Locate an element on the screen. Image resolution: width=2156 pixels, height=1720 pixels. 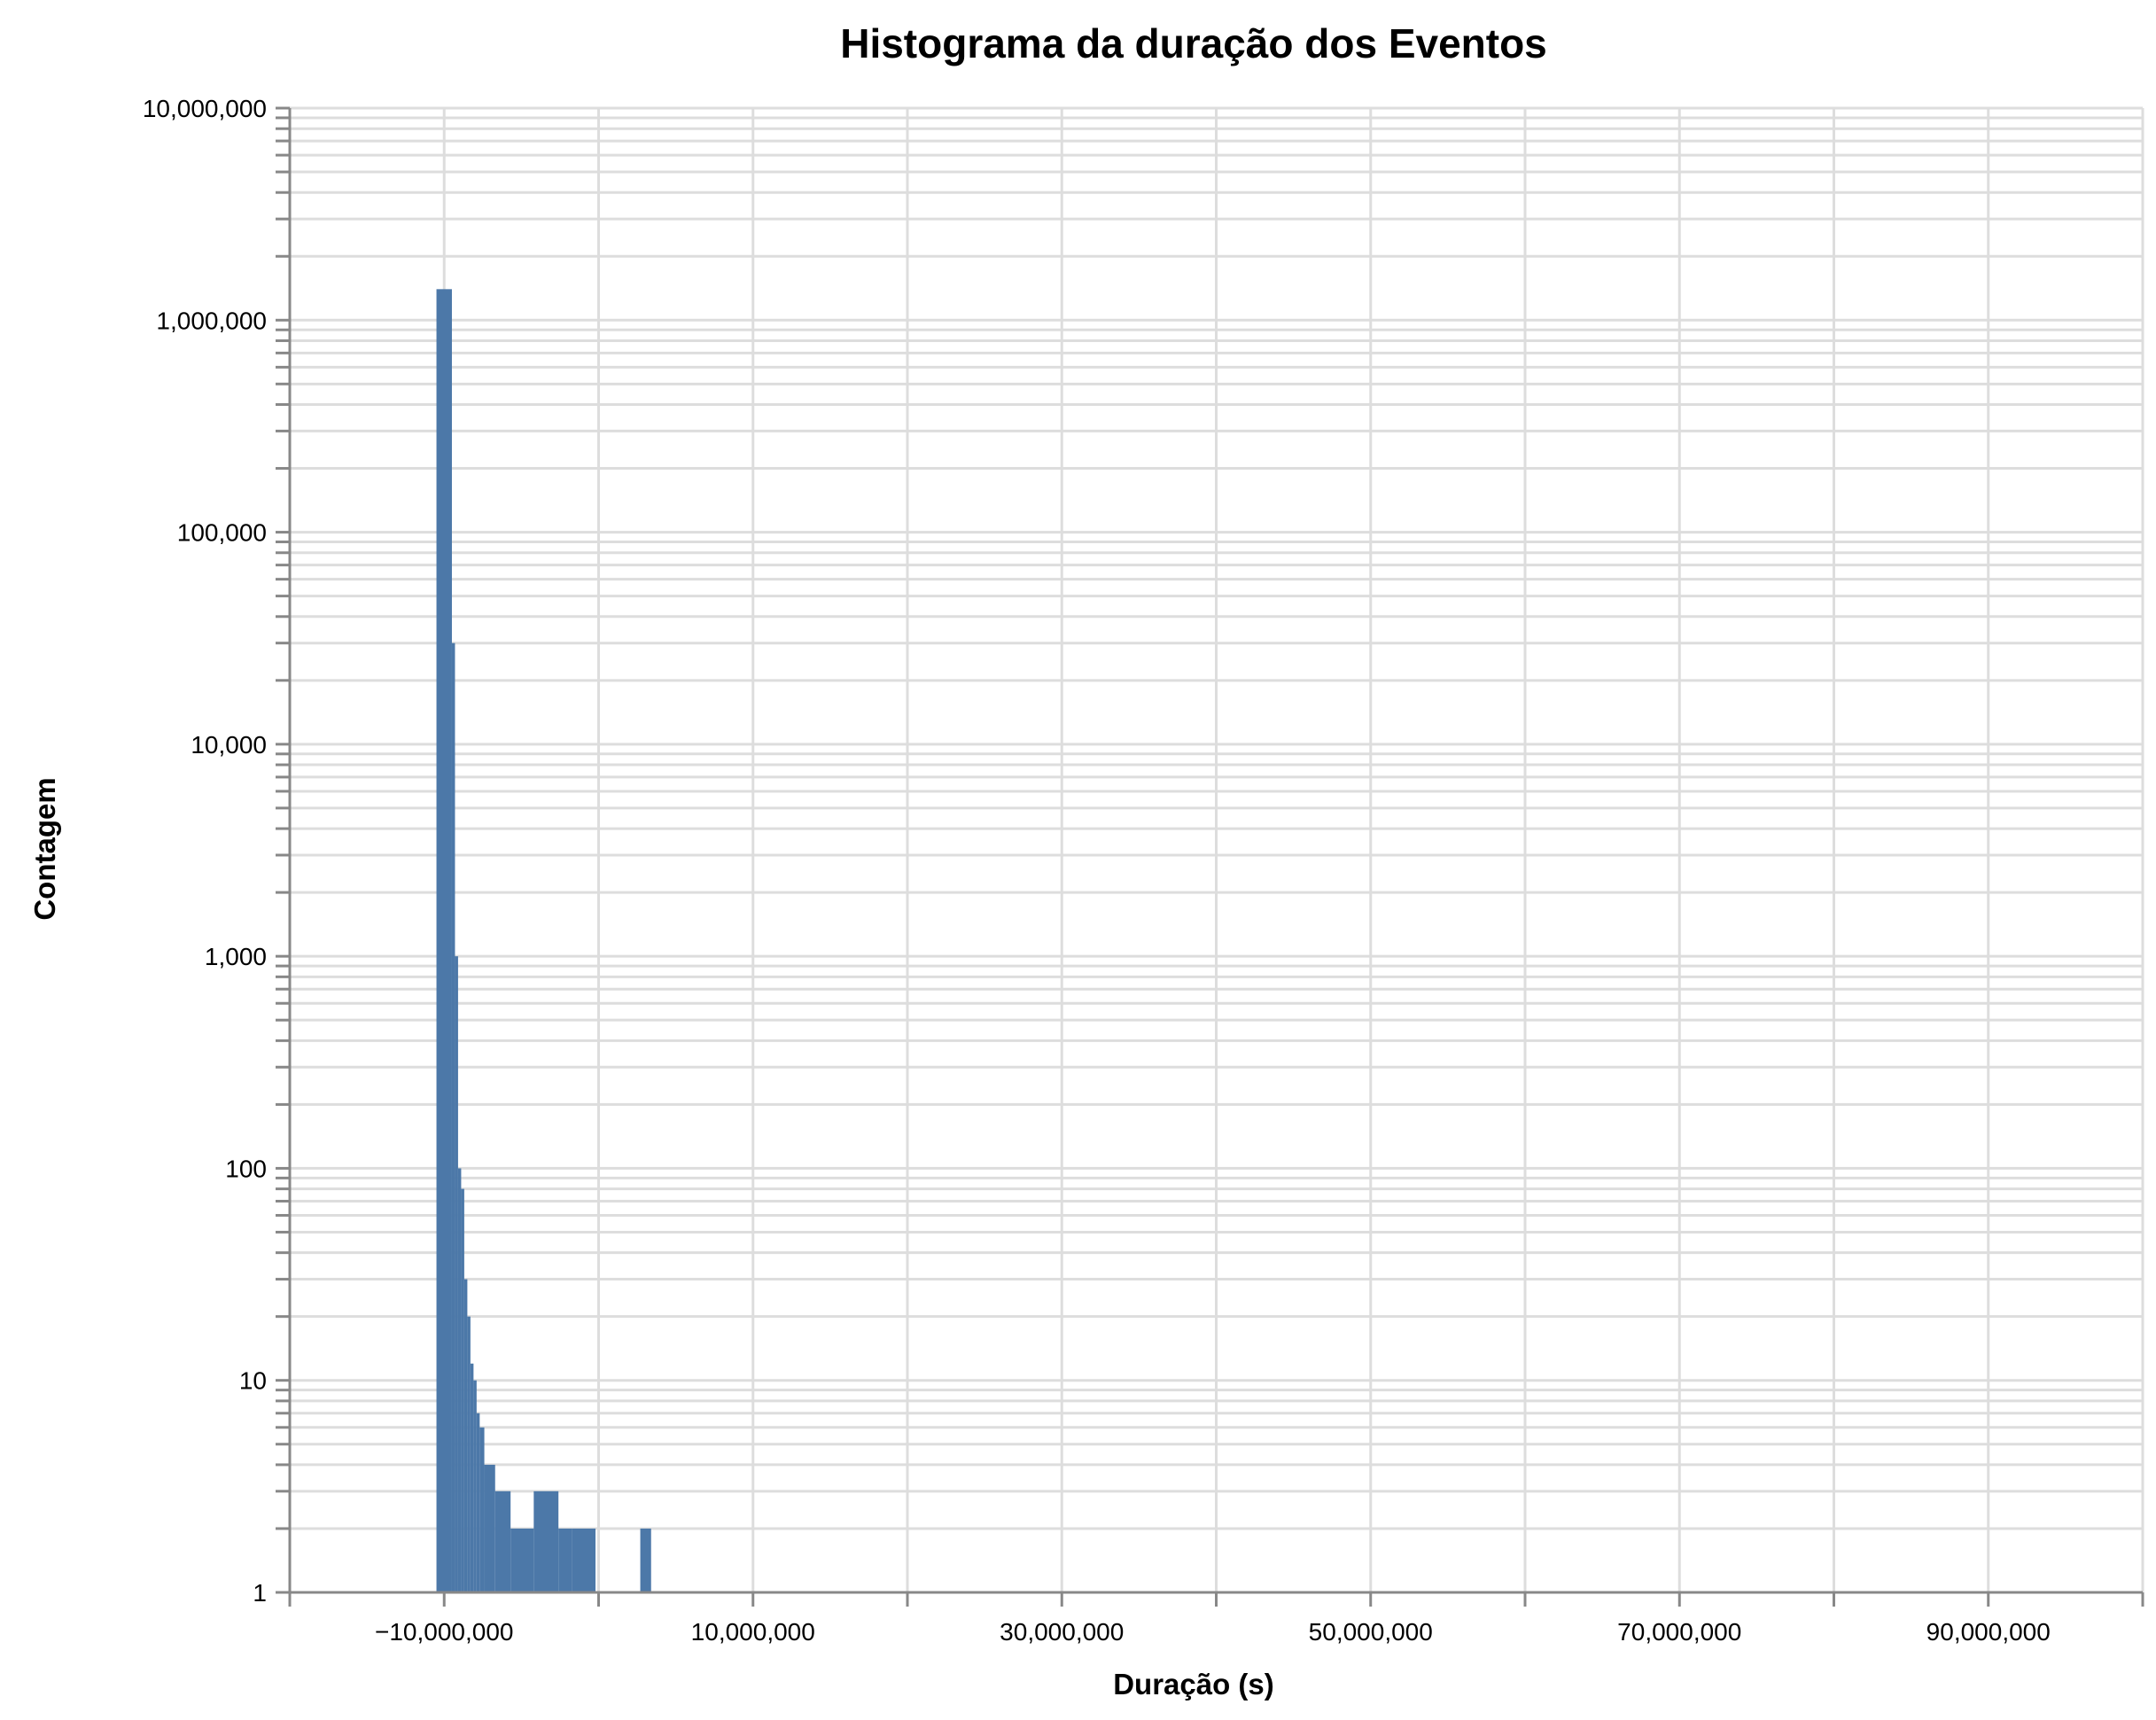
y-tick-label: 1,000 is located at coordinates (236, 956).